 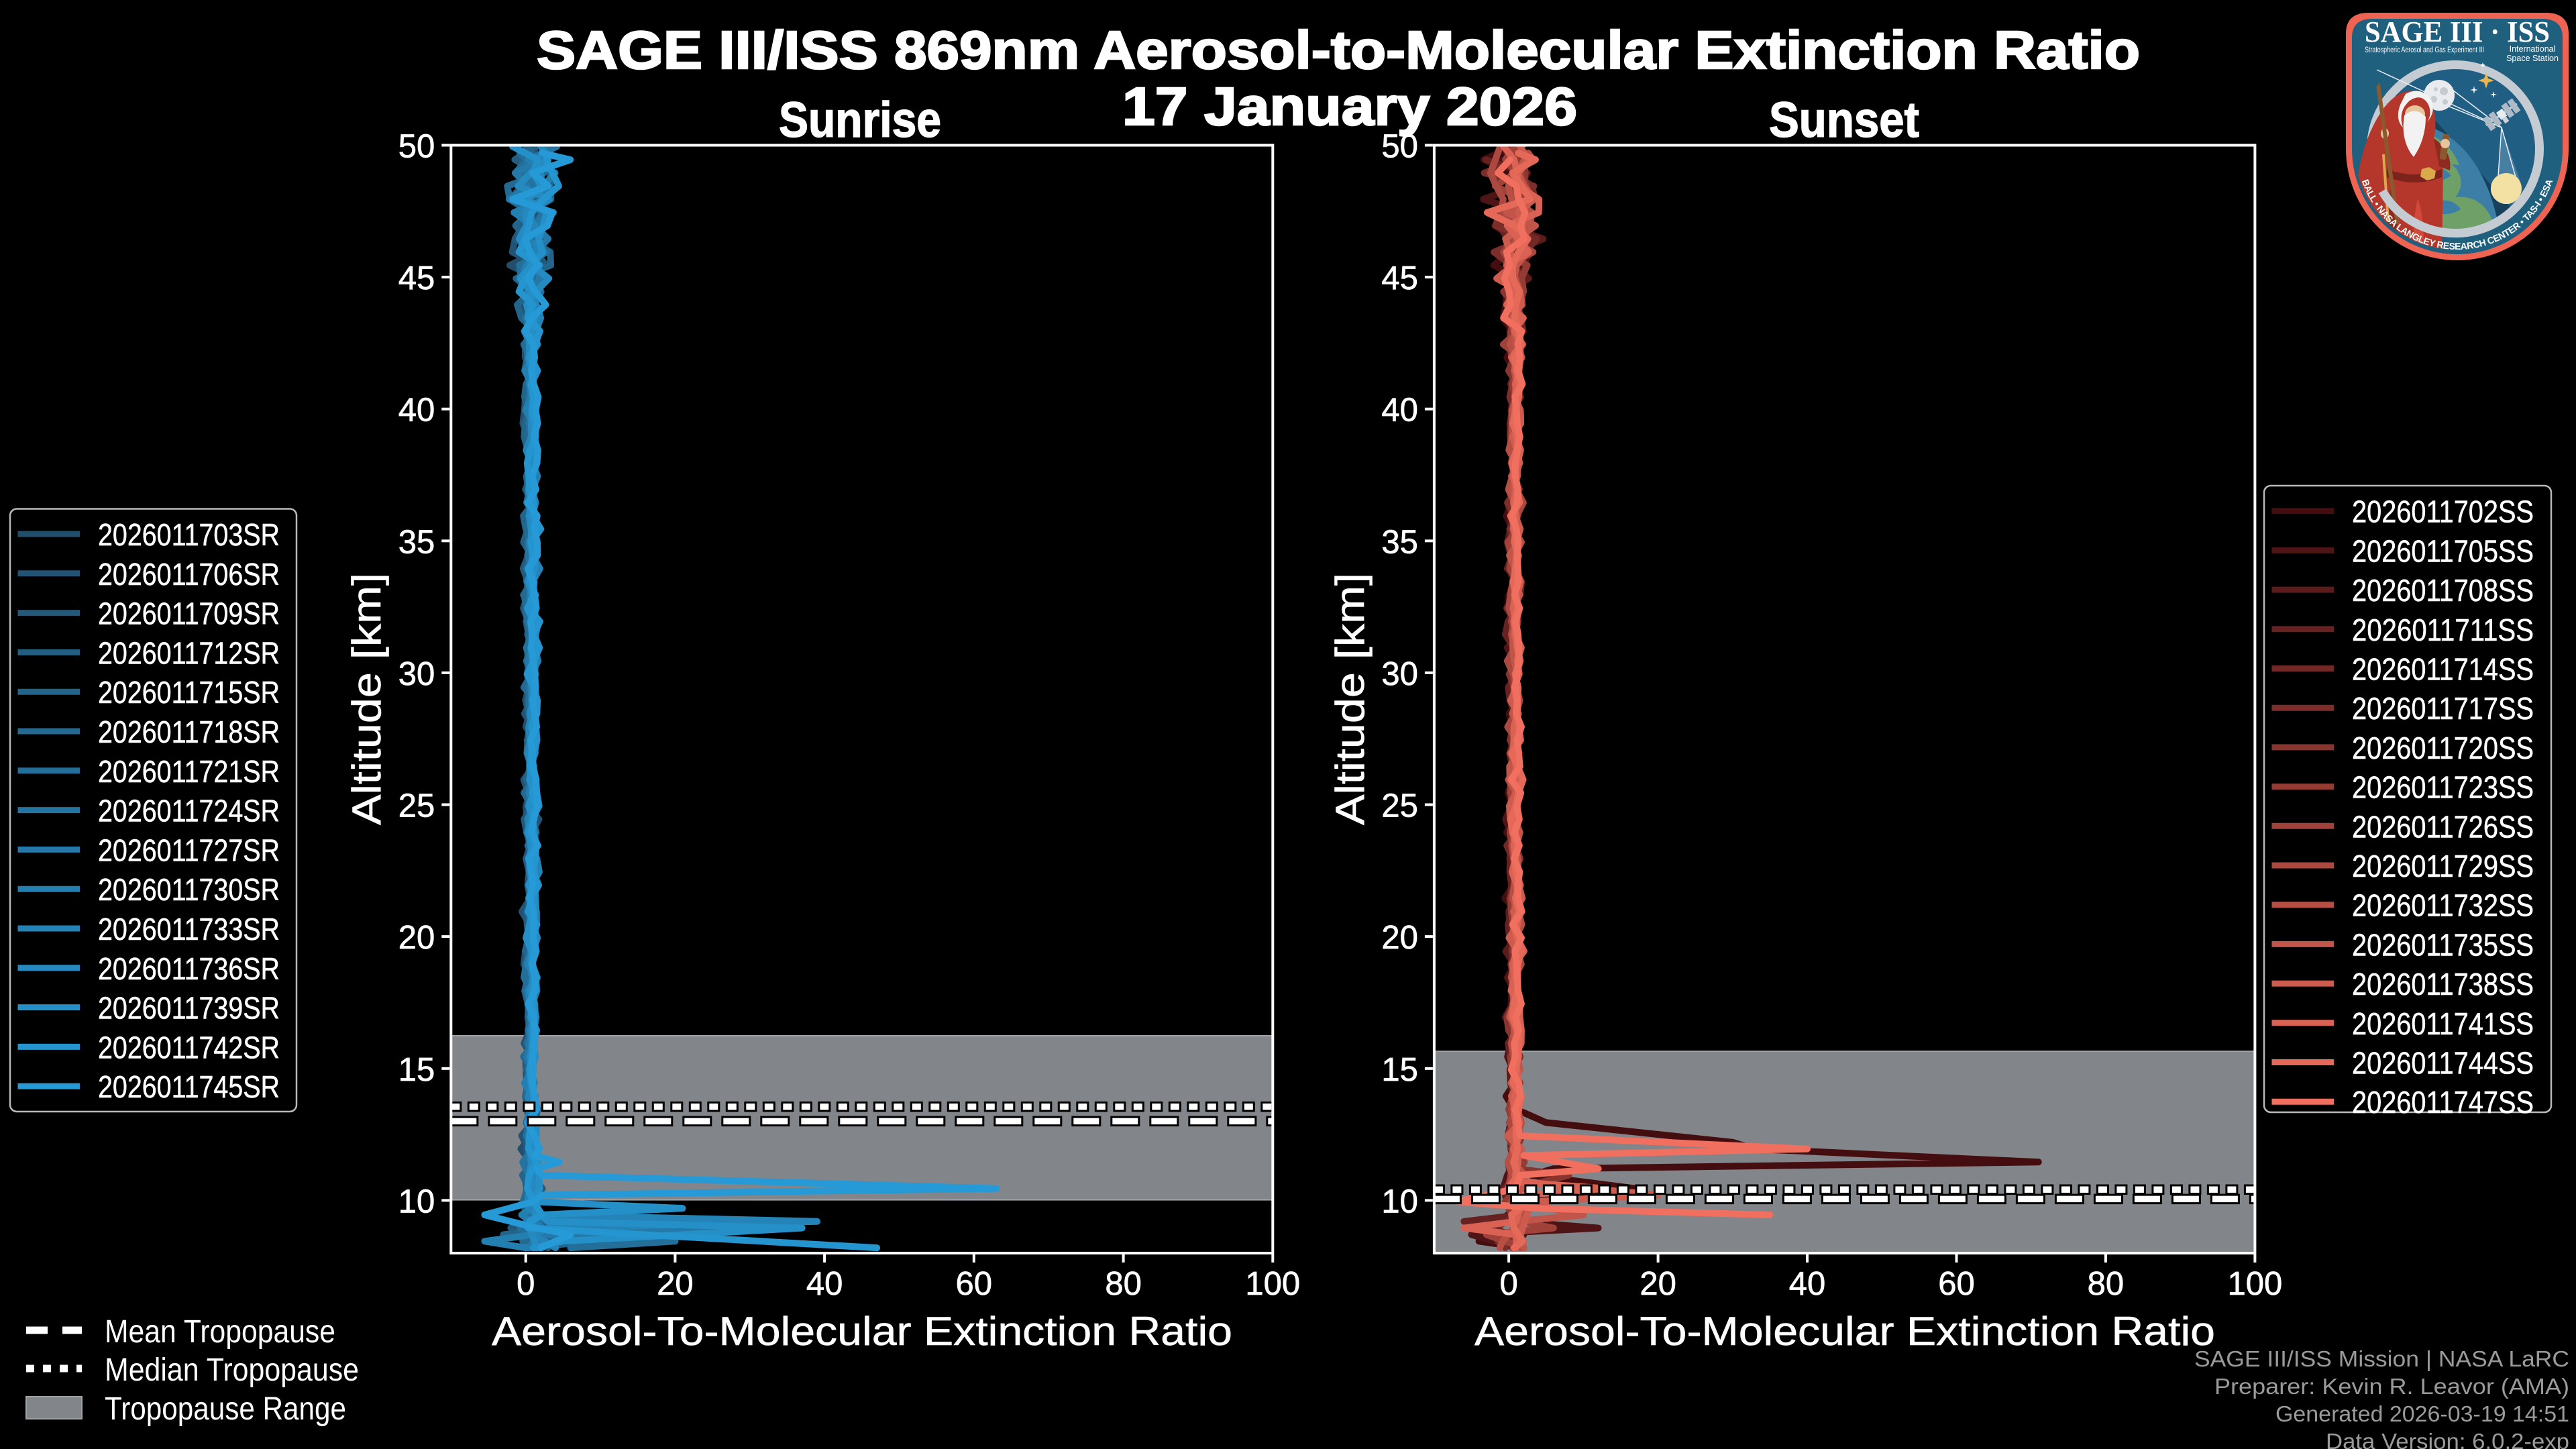 What do you see at coordinates (189, 929) in the screenshot?
I see `svg-text: 2026011733SR` at bounding box center [189, 929].